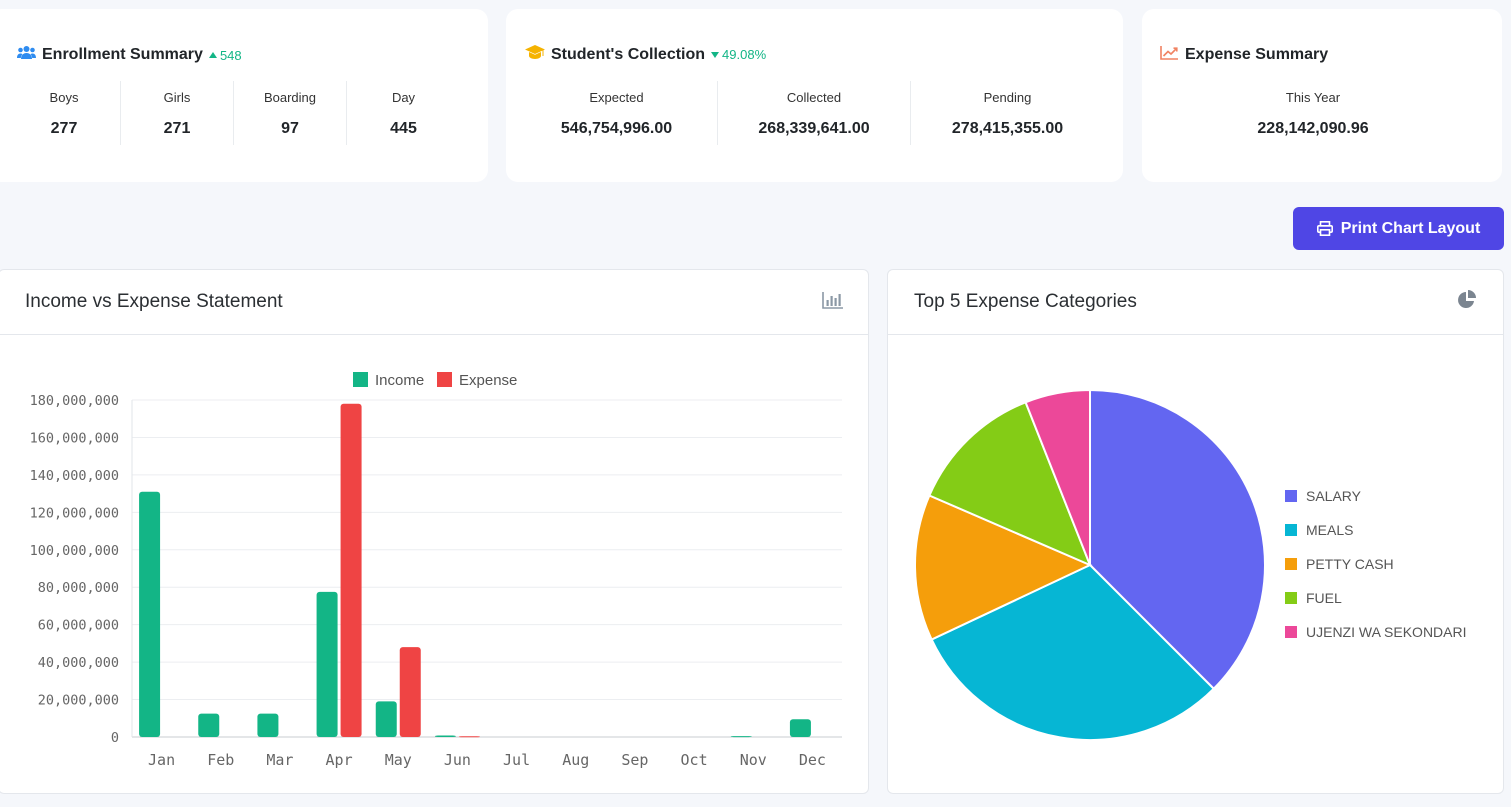 The height and width of the screenshot is (807, 1511). What do you see at coordinates (64, 97) in the screenshot?
I see `stat-label: Boys` at bounding box center [64, 97].